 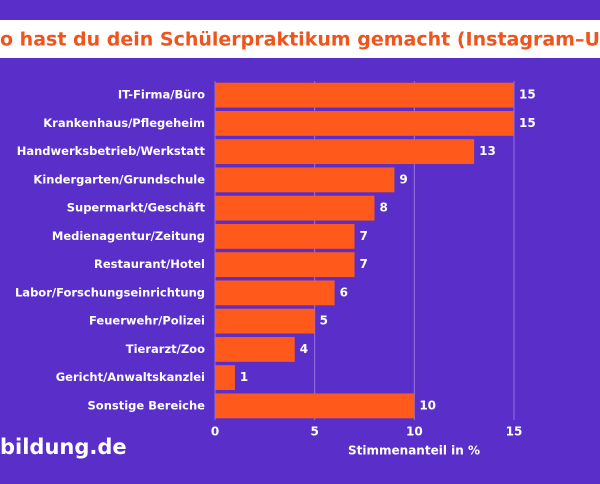 I want to click on logo: bildung.de, so click(x=63, y=447).